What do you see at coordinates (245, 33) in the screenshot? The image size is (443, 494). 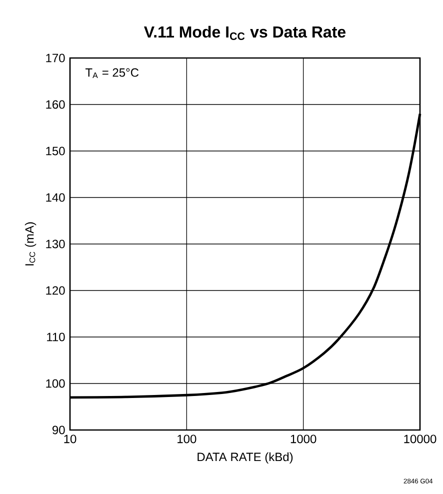 I see `chart-title: V.11 Mode I$_{CC}$ vs Data Rate` at bounding box center [245, 33].